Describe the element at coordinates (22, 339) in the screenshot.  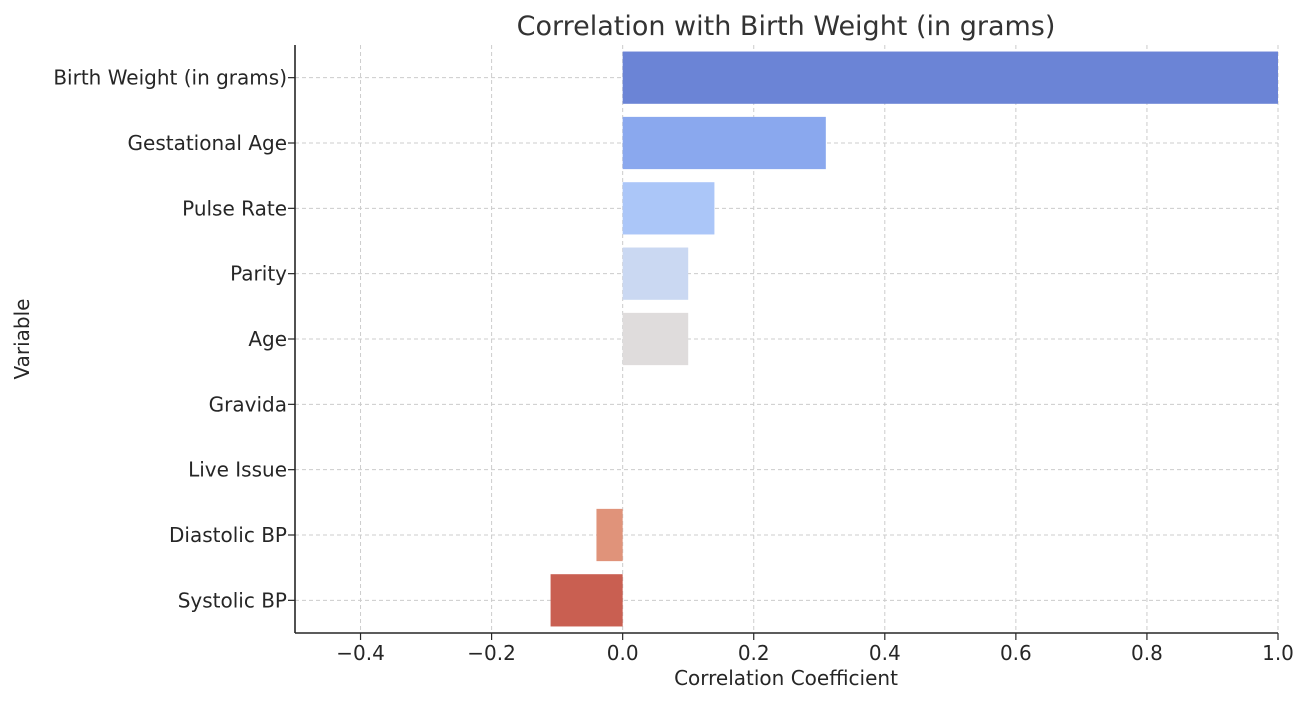
I see `y-axis-label: Variable` at that location.